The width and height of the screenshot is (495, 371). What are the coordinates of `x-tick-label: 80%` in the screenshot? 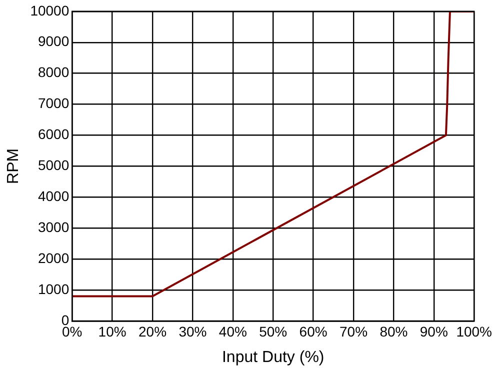 It's located at (394, 331).